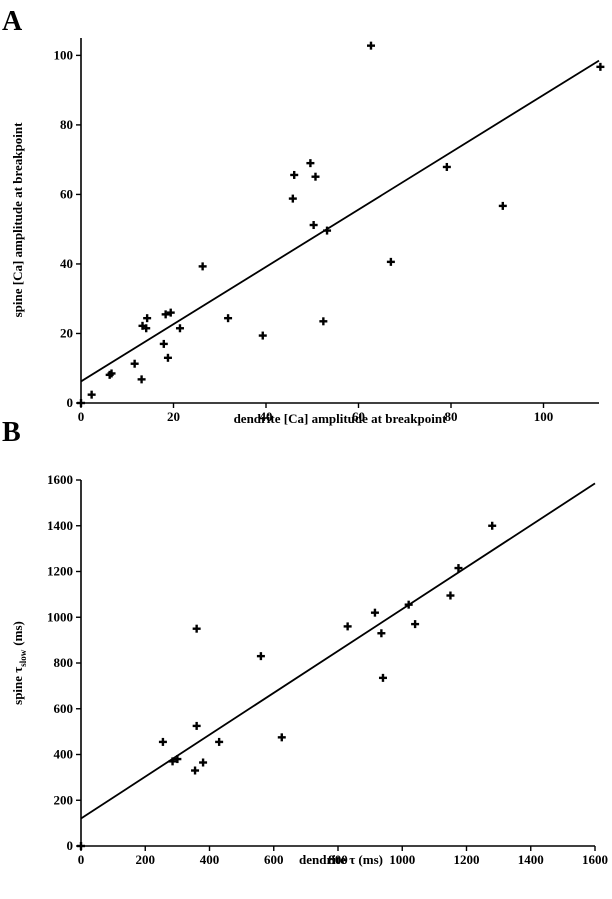 The image size is (612, 899). What do you see at coordinates (340, 418) in the screenshot?
I see `panel-a-x-axis-label: dendrite [Ca] amplitude at breakpoint` at bounding box center [340, 418].